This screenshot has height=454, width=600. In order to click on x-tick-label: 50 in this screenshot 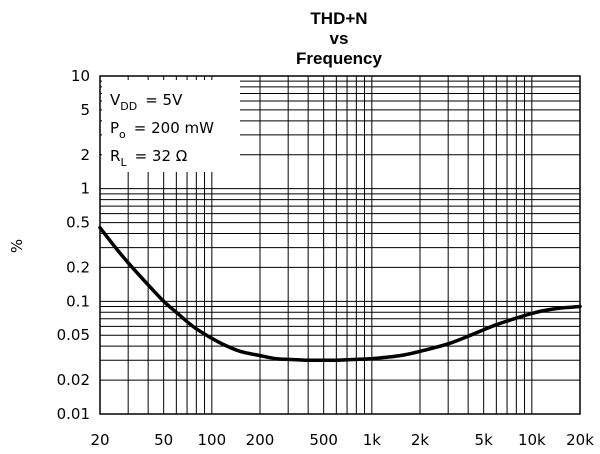, I will do `click(163, 440)`.